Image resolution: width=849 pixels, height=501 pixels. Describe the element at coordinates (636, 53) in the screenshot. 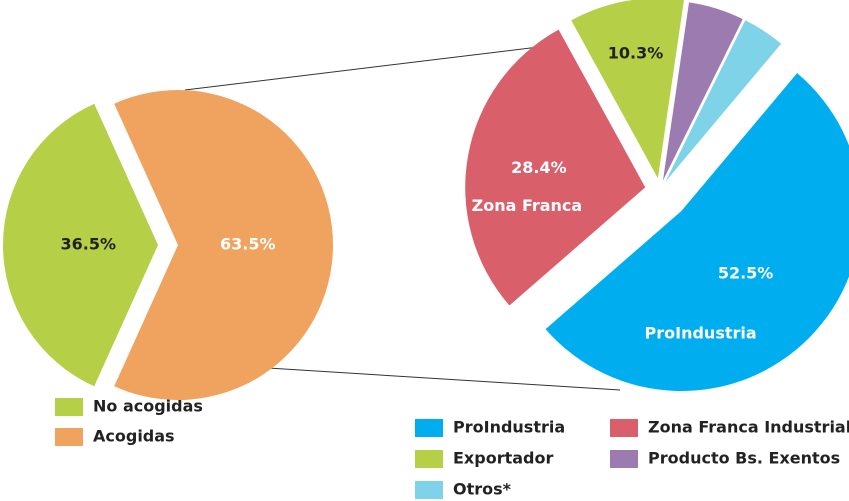

I see `value-label: 10.3%` at that location.